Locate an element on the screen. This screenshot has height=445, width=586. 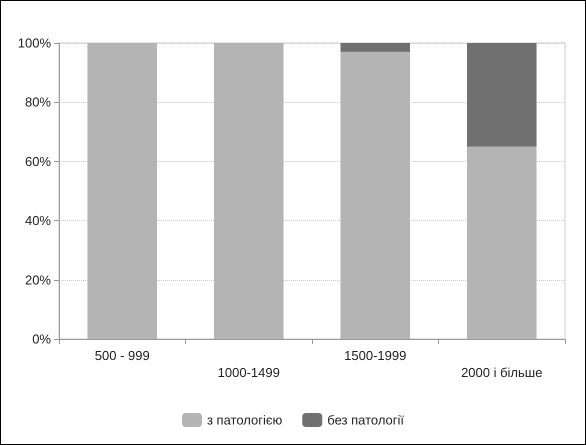
legend-label: без патології is located at coordinates (365, 420).